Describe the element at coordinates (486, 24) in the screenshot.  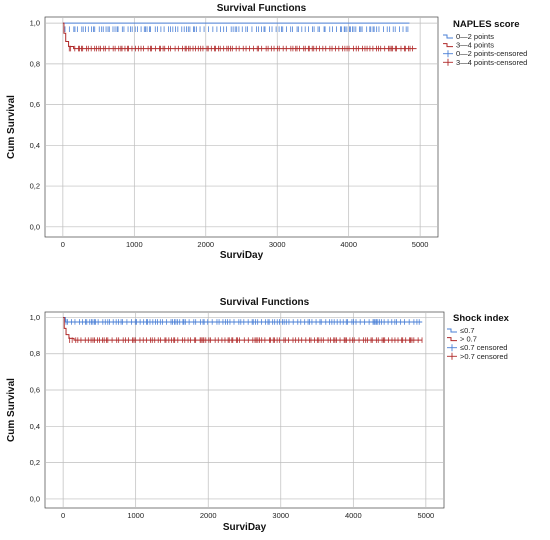
I see `legend-title: NAPLES score` at that location.